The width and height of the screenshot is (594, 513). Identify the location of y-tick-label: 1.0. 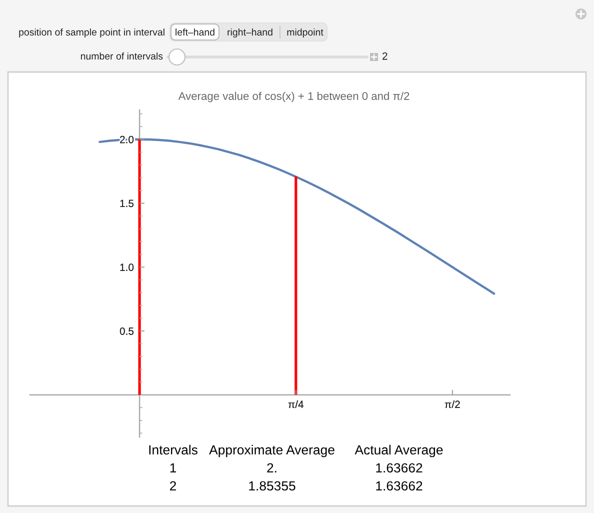
(127, 267).